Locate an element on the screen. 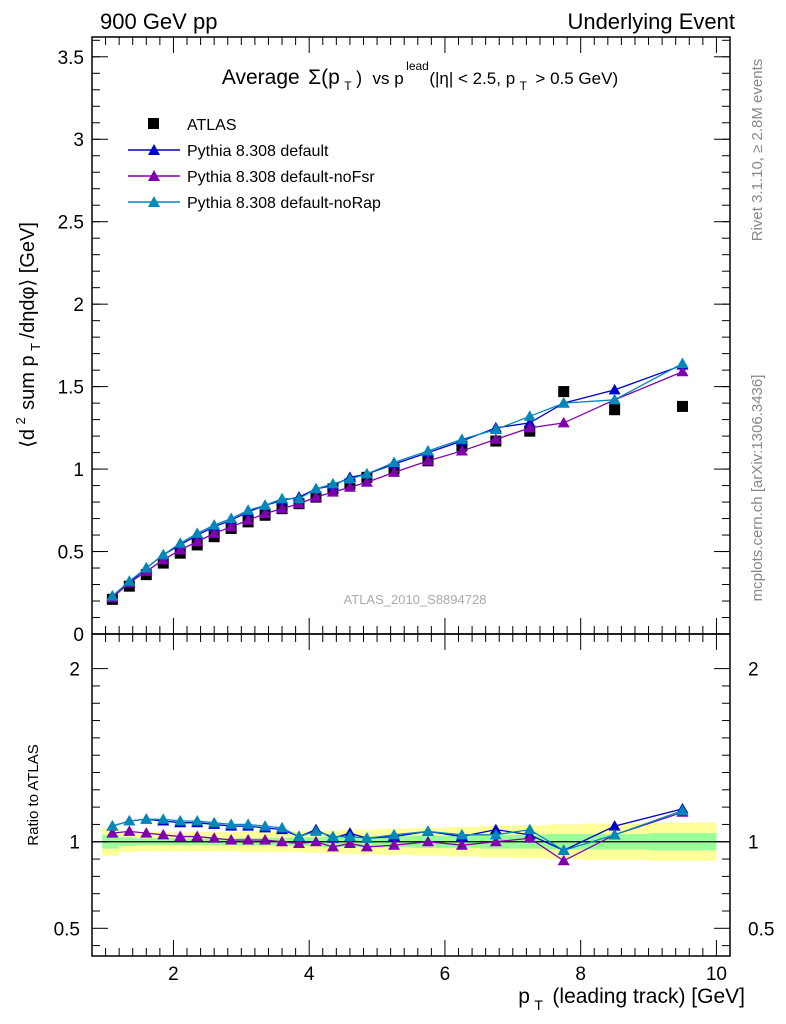  ratio-ytick-label-right: 1 is located at coordinates (753, 843).